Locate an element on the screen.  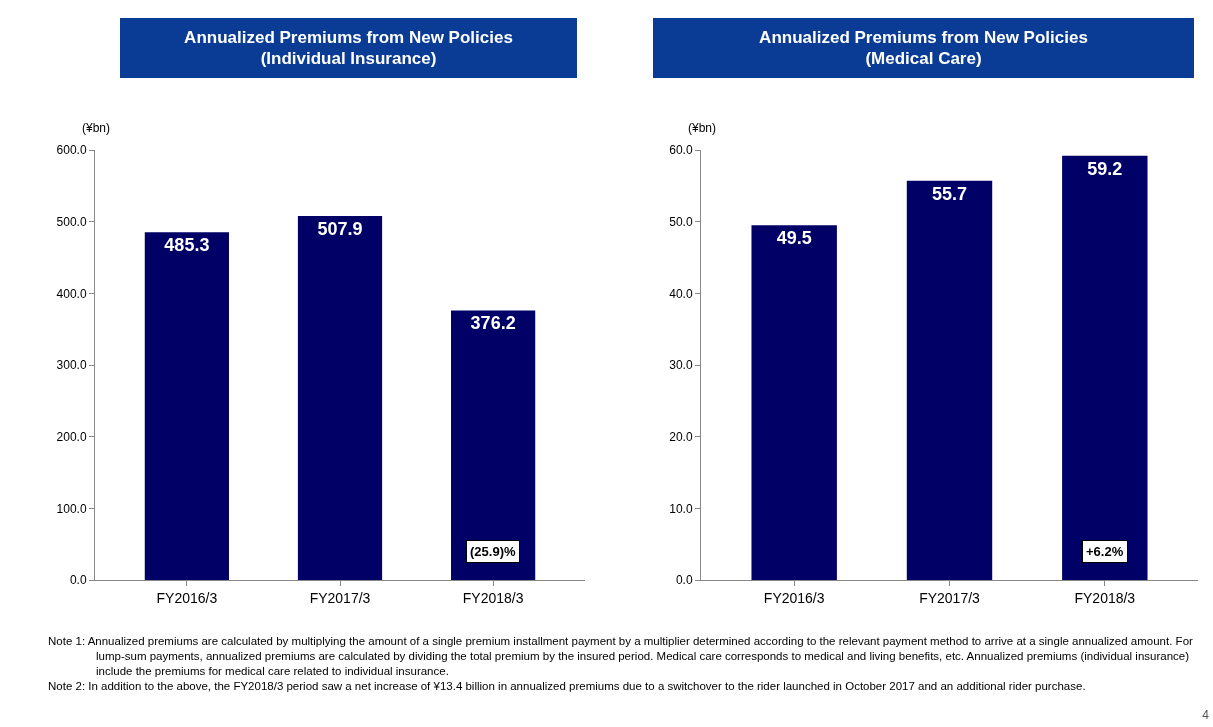
annotation: +6.2% is located at coordinates (1105, 551).